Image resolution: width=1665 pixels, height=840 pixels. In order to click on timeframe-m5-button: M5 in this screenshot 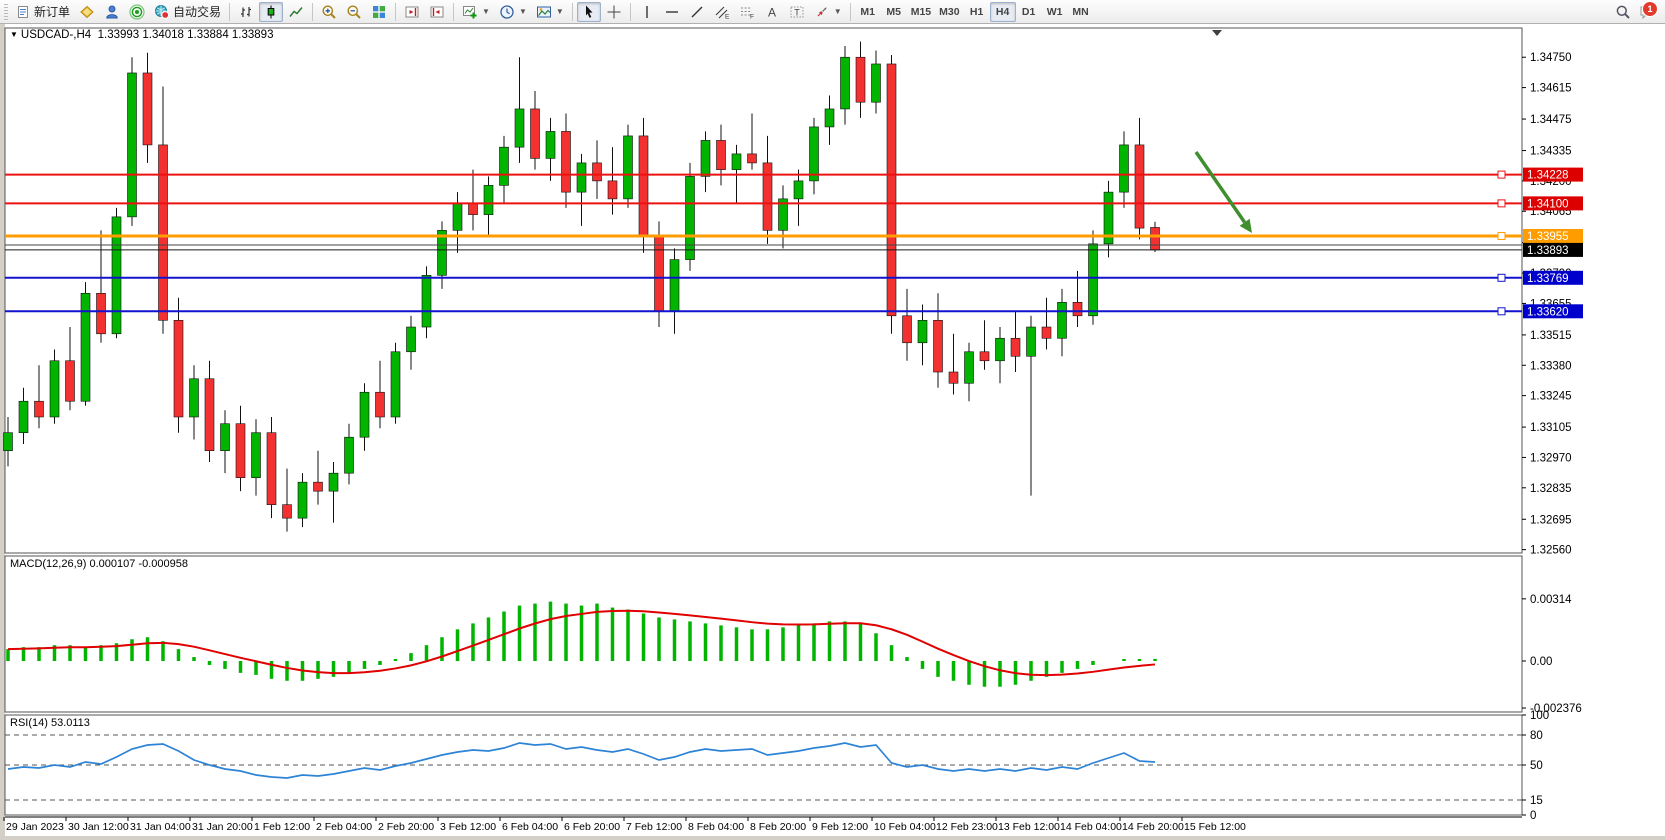, I will do `click(894, 12)`.